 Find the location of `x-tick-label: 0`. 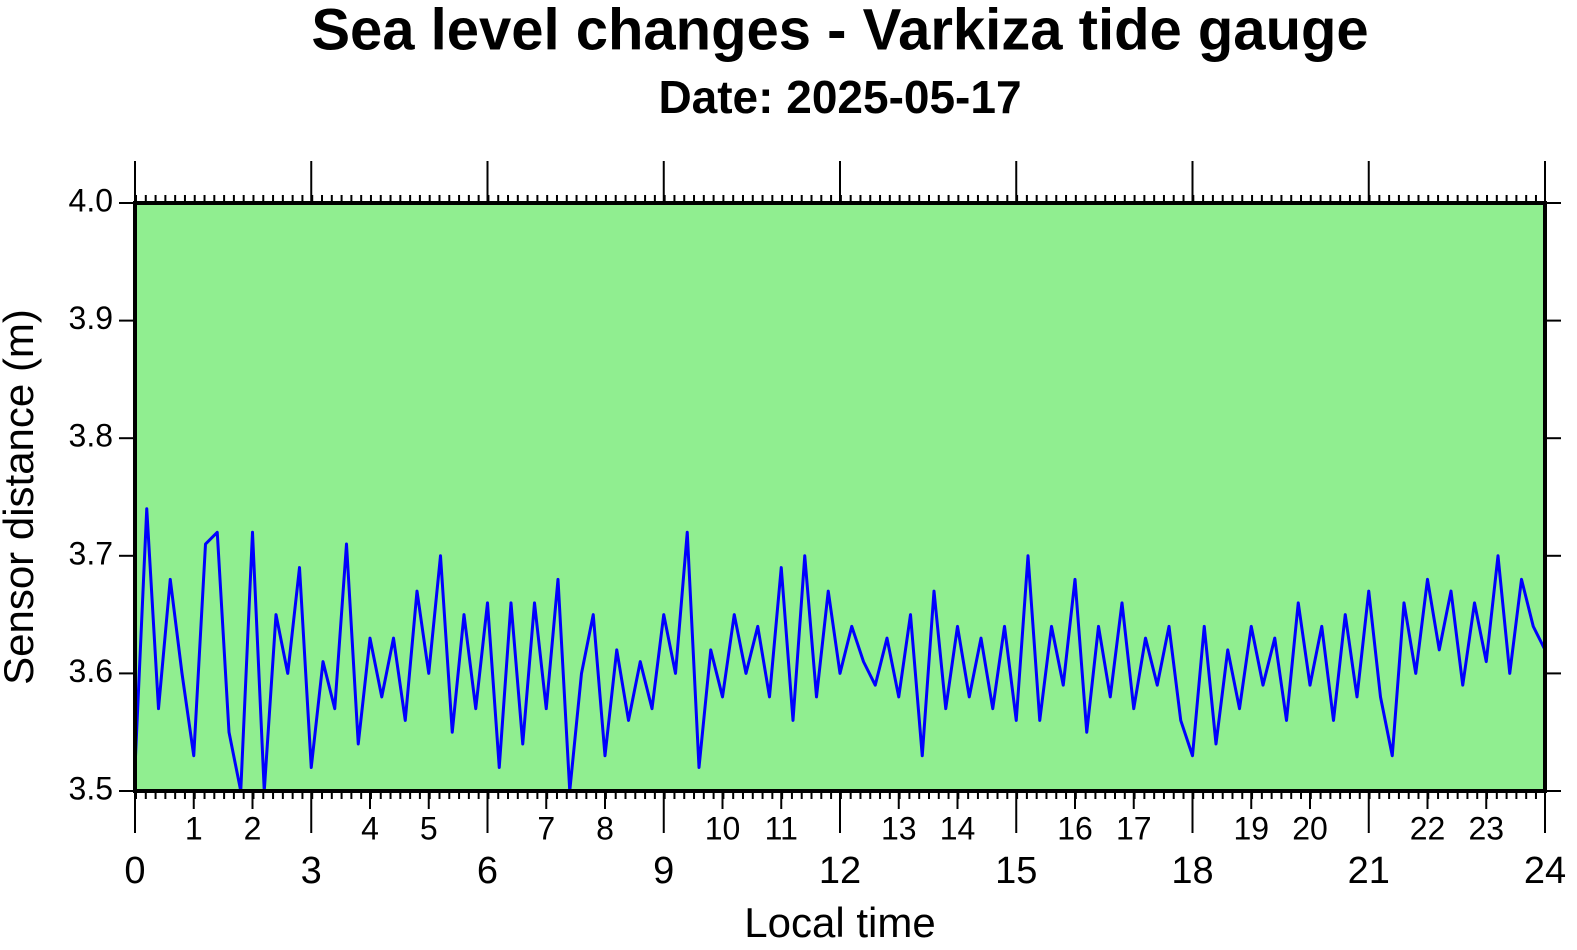

x-tick-label: 0 is located at coordinates (134, 871).